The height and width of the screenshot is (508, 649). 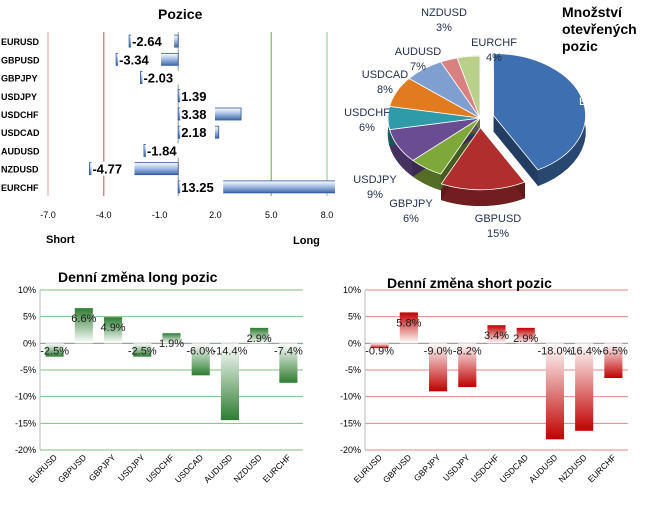 What do you see at coordinates (189, 468) in the screenshot?
I see `category-label-usdcad: USDCAD` at bounding box center [189, 468].